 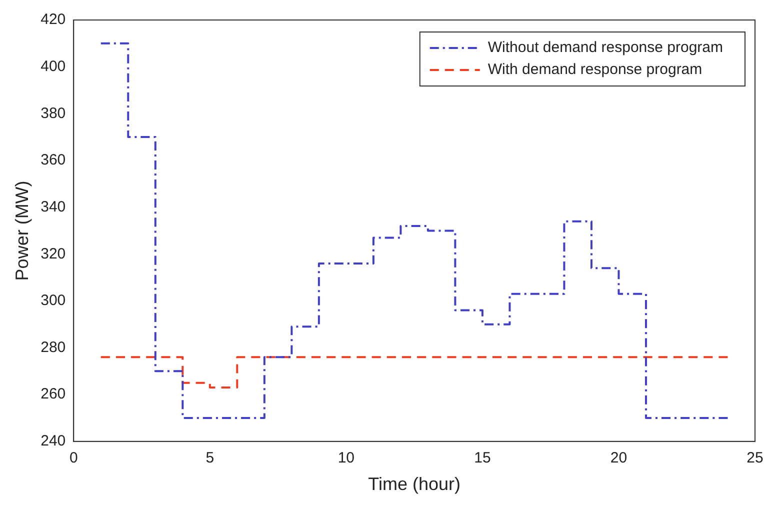 I want to click on y-tick-label: 320, so click(x=53, y=253).